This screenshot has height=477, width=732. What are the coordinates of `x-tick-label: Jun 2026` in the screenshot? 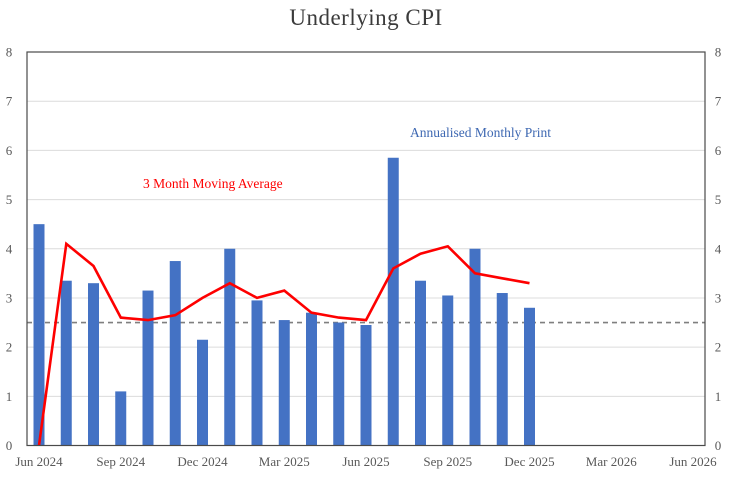 It's located at (693, 461).